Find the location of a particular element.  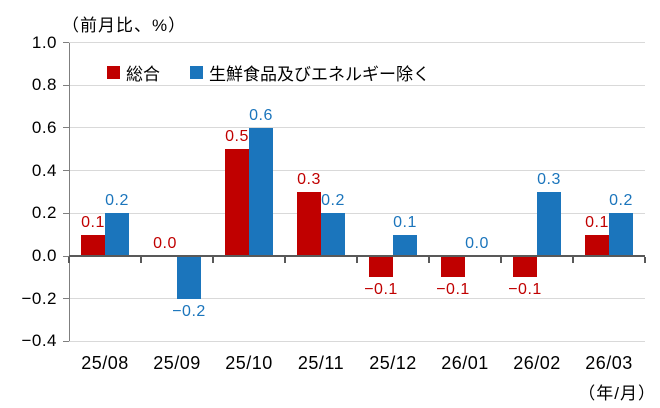

x-tick-label: 26/02 is located at coordinates (537, 363).